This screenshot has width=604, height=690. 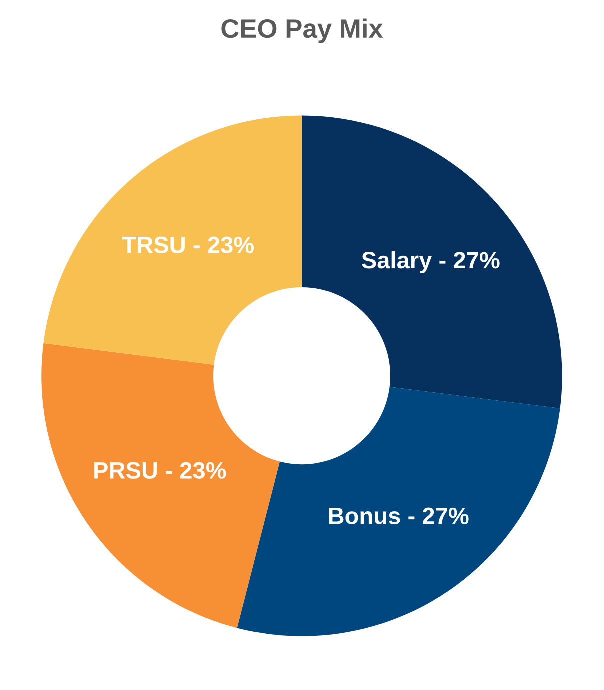 What do you see at coordinates (431, 262) in the screenshot?
I see `slice-label: Salary - 27%` at bounding box center [431, 262].